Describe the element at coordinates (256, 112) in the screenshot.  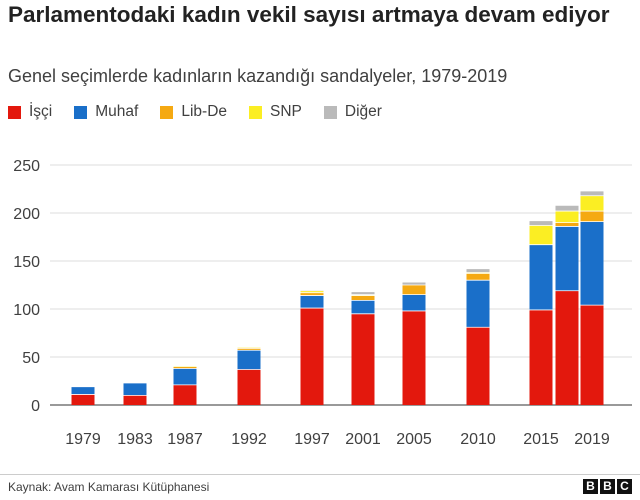
I see `legend-swatch-snp` at that location.